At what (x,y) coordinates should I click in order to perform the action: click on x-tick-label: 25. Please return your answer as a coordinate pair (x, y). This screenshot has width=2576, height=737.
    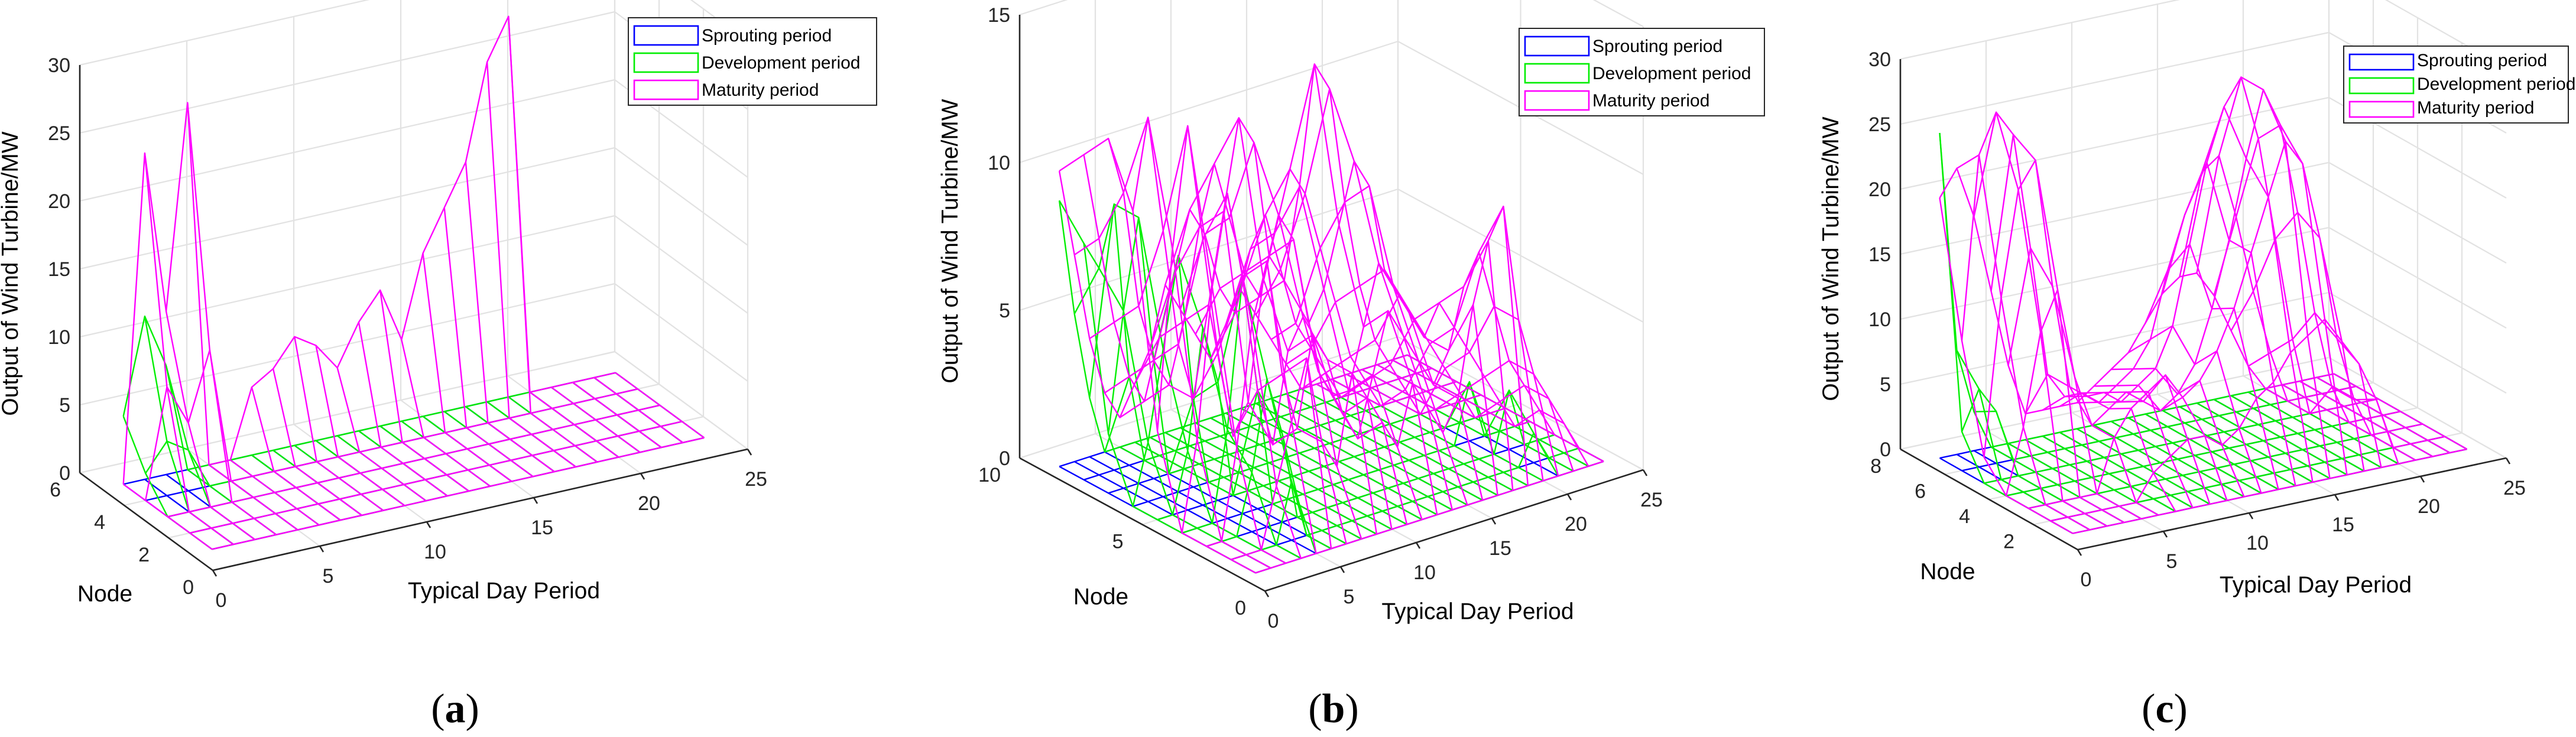
    Looking at the image, I should click on (2515, 488).